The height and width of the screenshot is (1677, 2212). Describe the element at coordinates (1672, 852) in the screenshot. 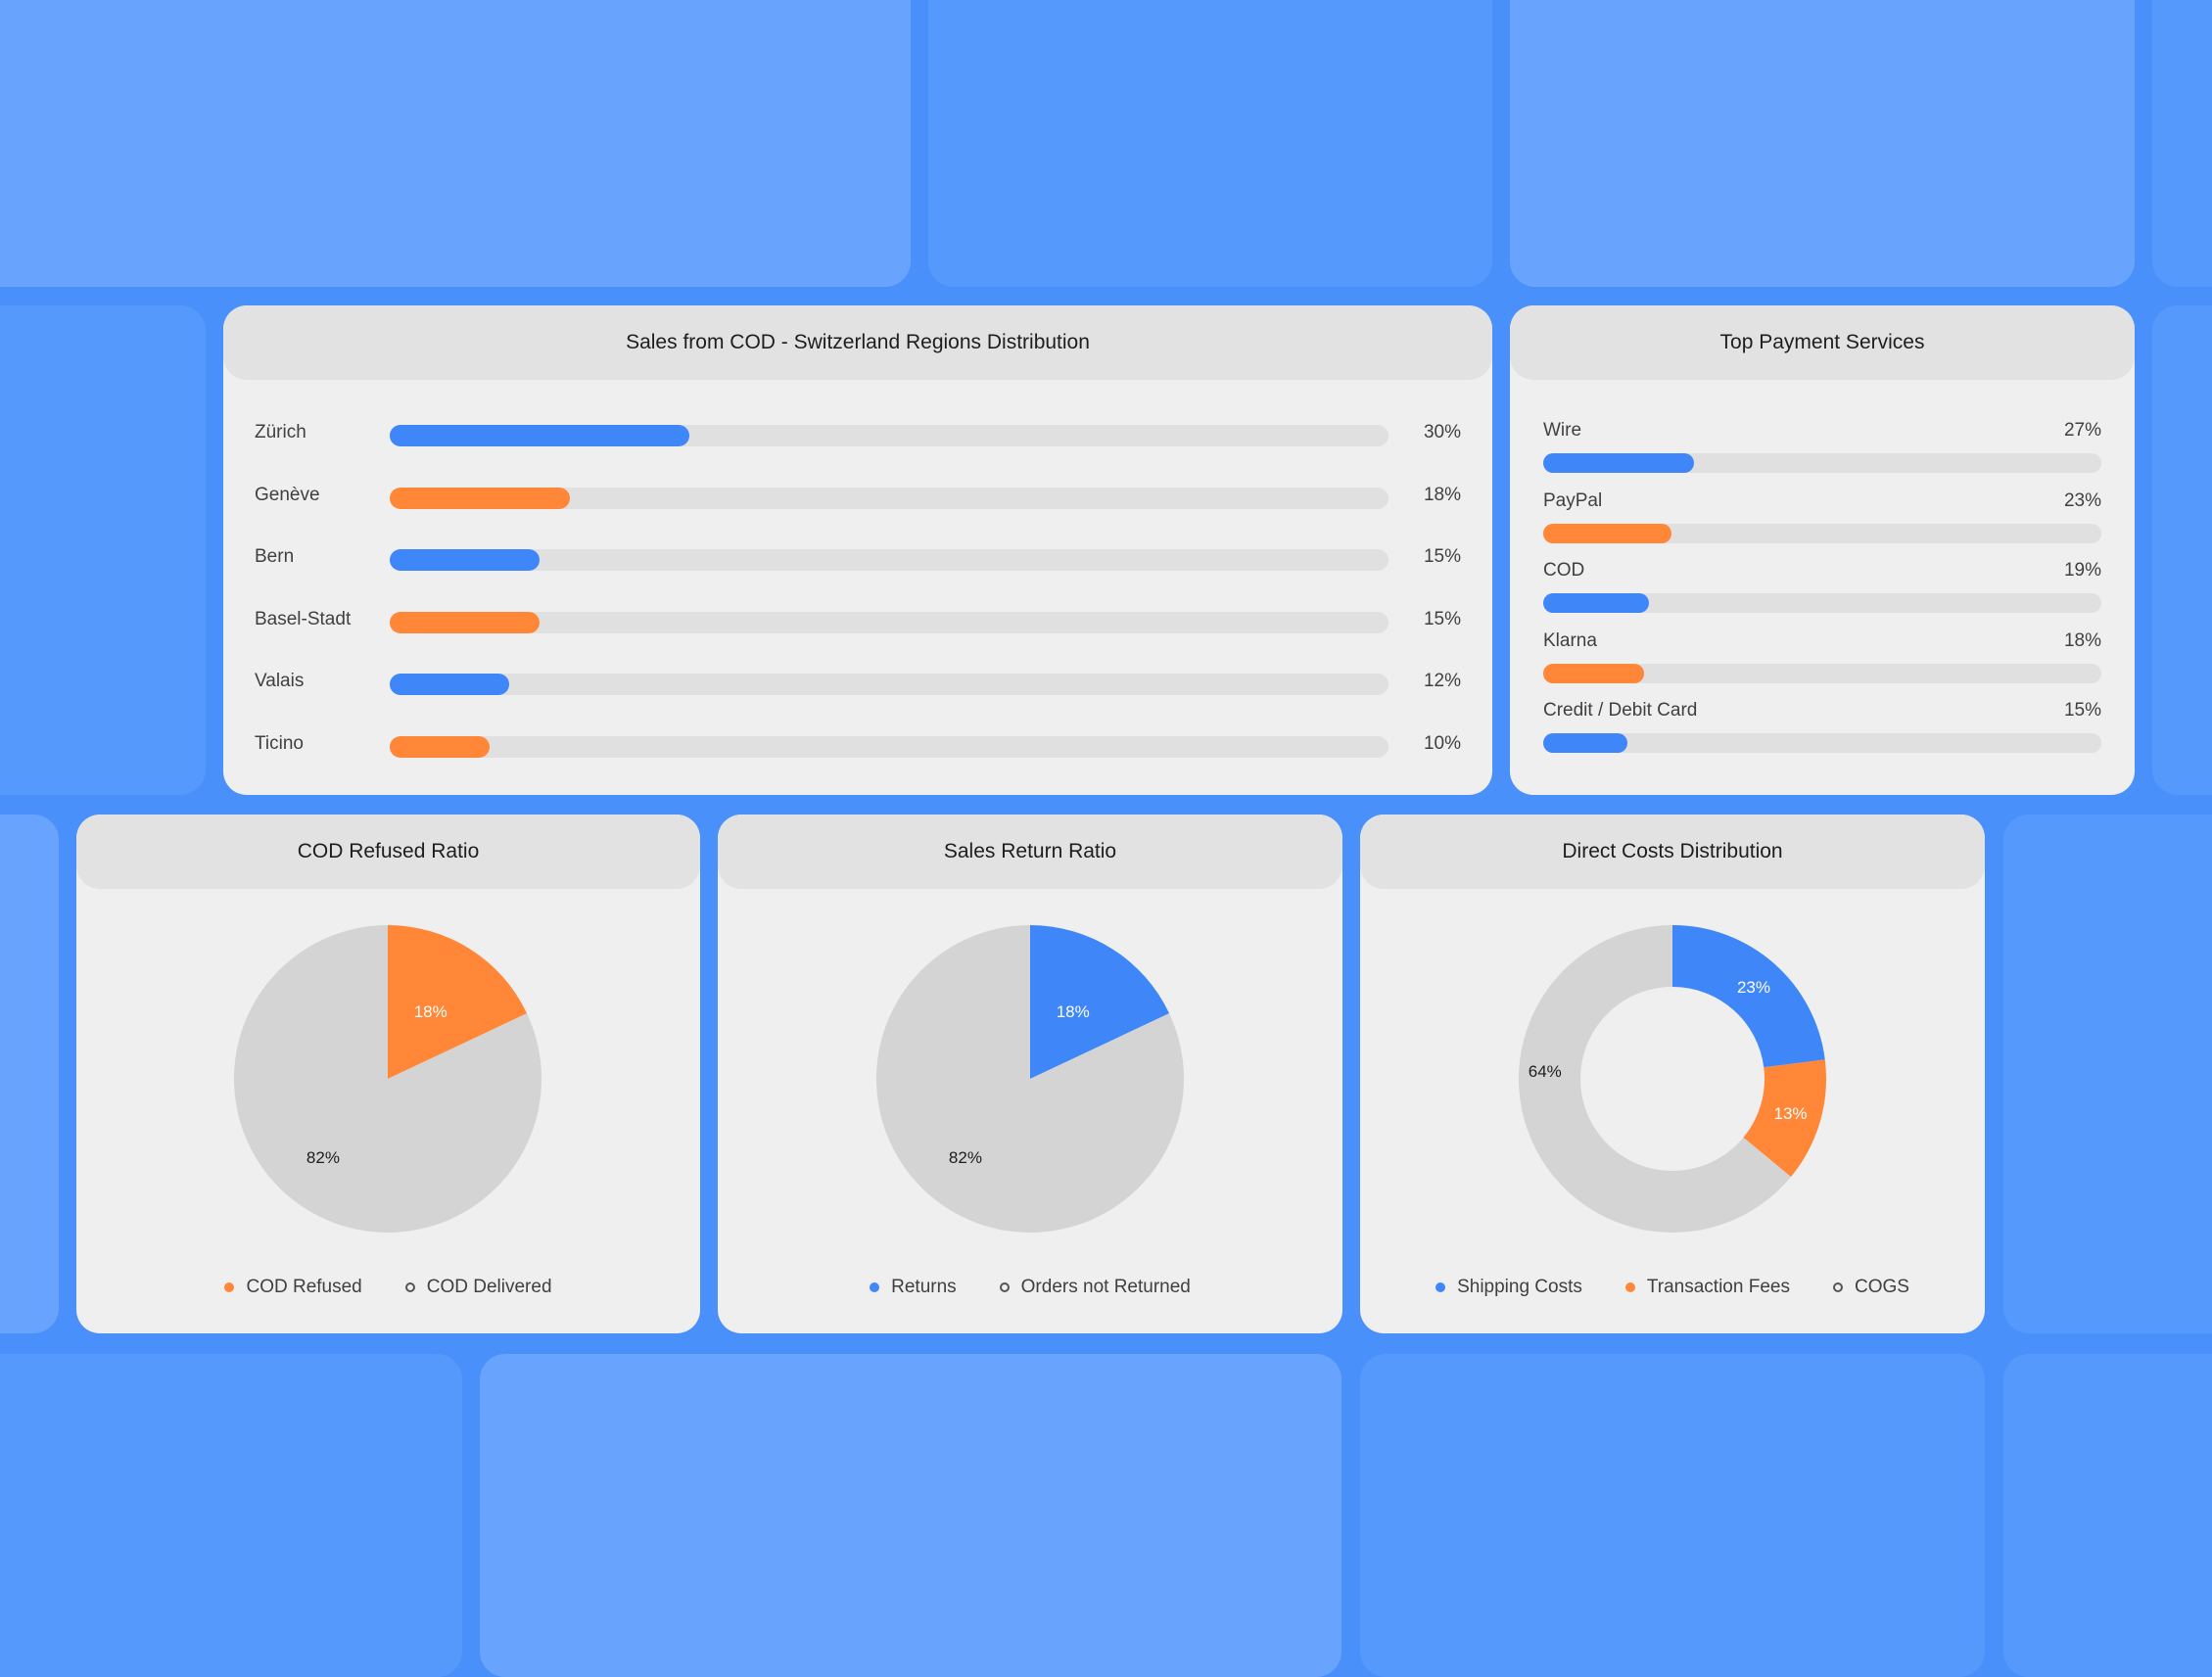

I see `direct-costs-card-title: Direct Costs Distribution` at that location.